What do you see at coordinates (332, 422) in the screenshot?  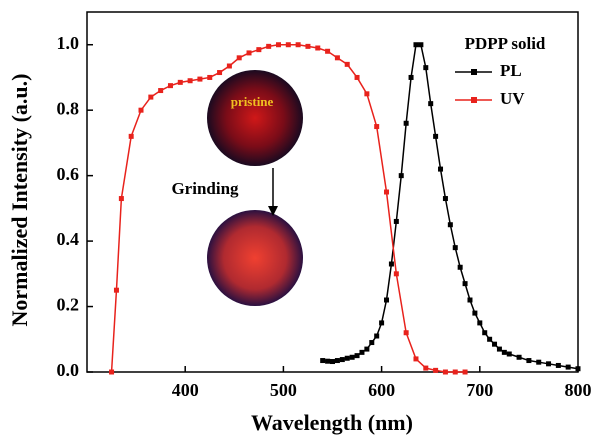 I see `x-axis-label: Wavelength (nm)` at bounding box center [332, 422].